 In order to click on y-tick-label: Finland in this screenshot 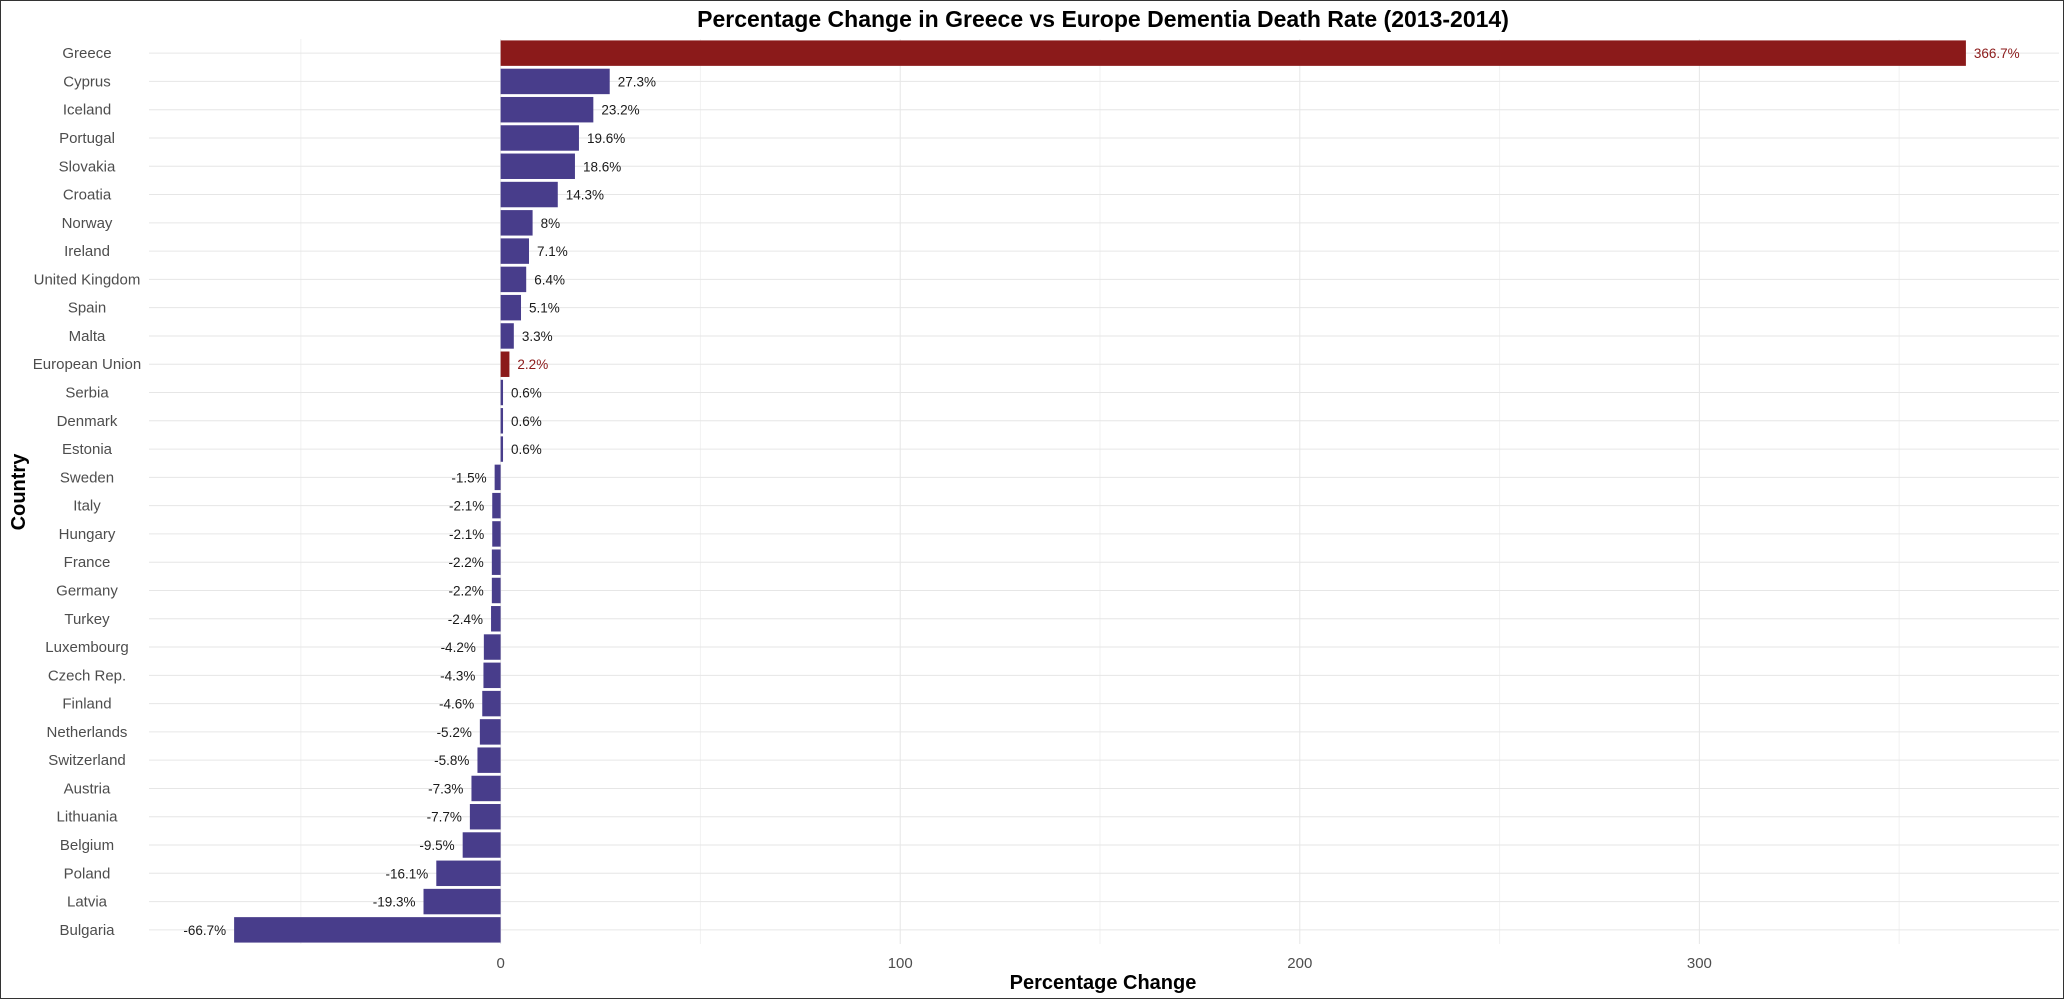, I will do `click(86, 704)`.